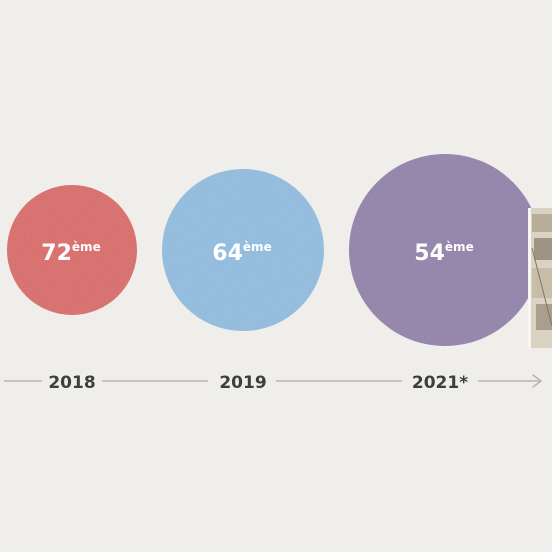 The width and height of the screenshot is (552, 552). I want to click on photo-edge-image, so click(539, 278).